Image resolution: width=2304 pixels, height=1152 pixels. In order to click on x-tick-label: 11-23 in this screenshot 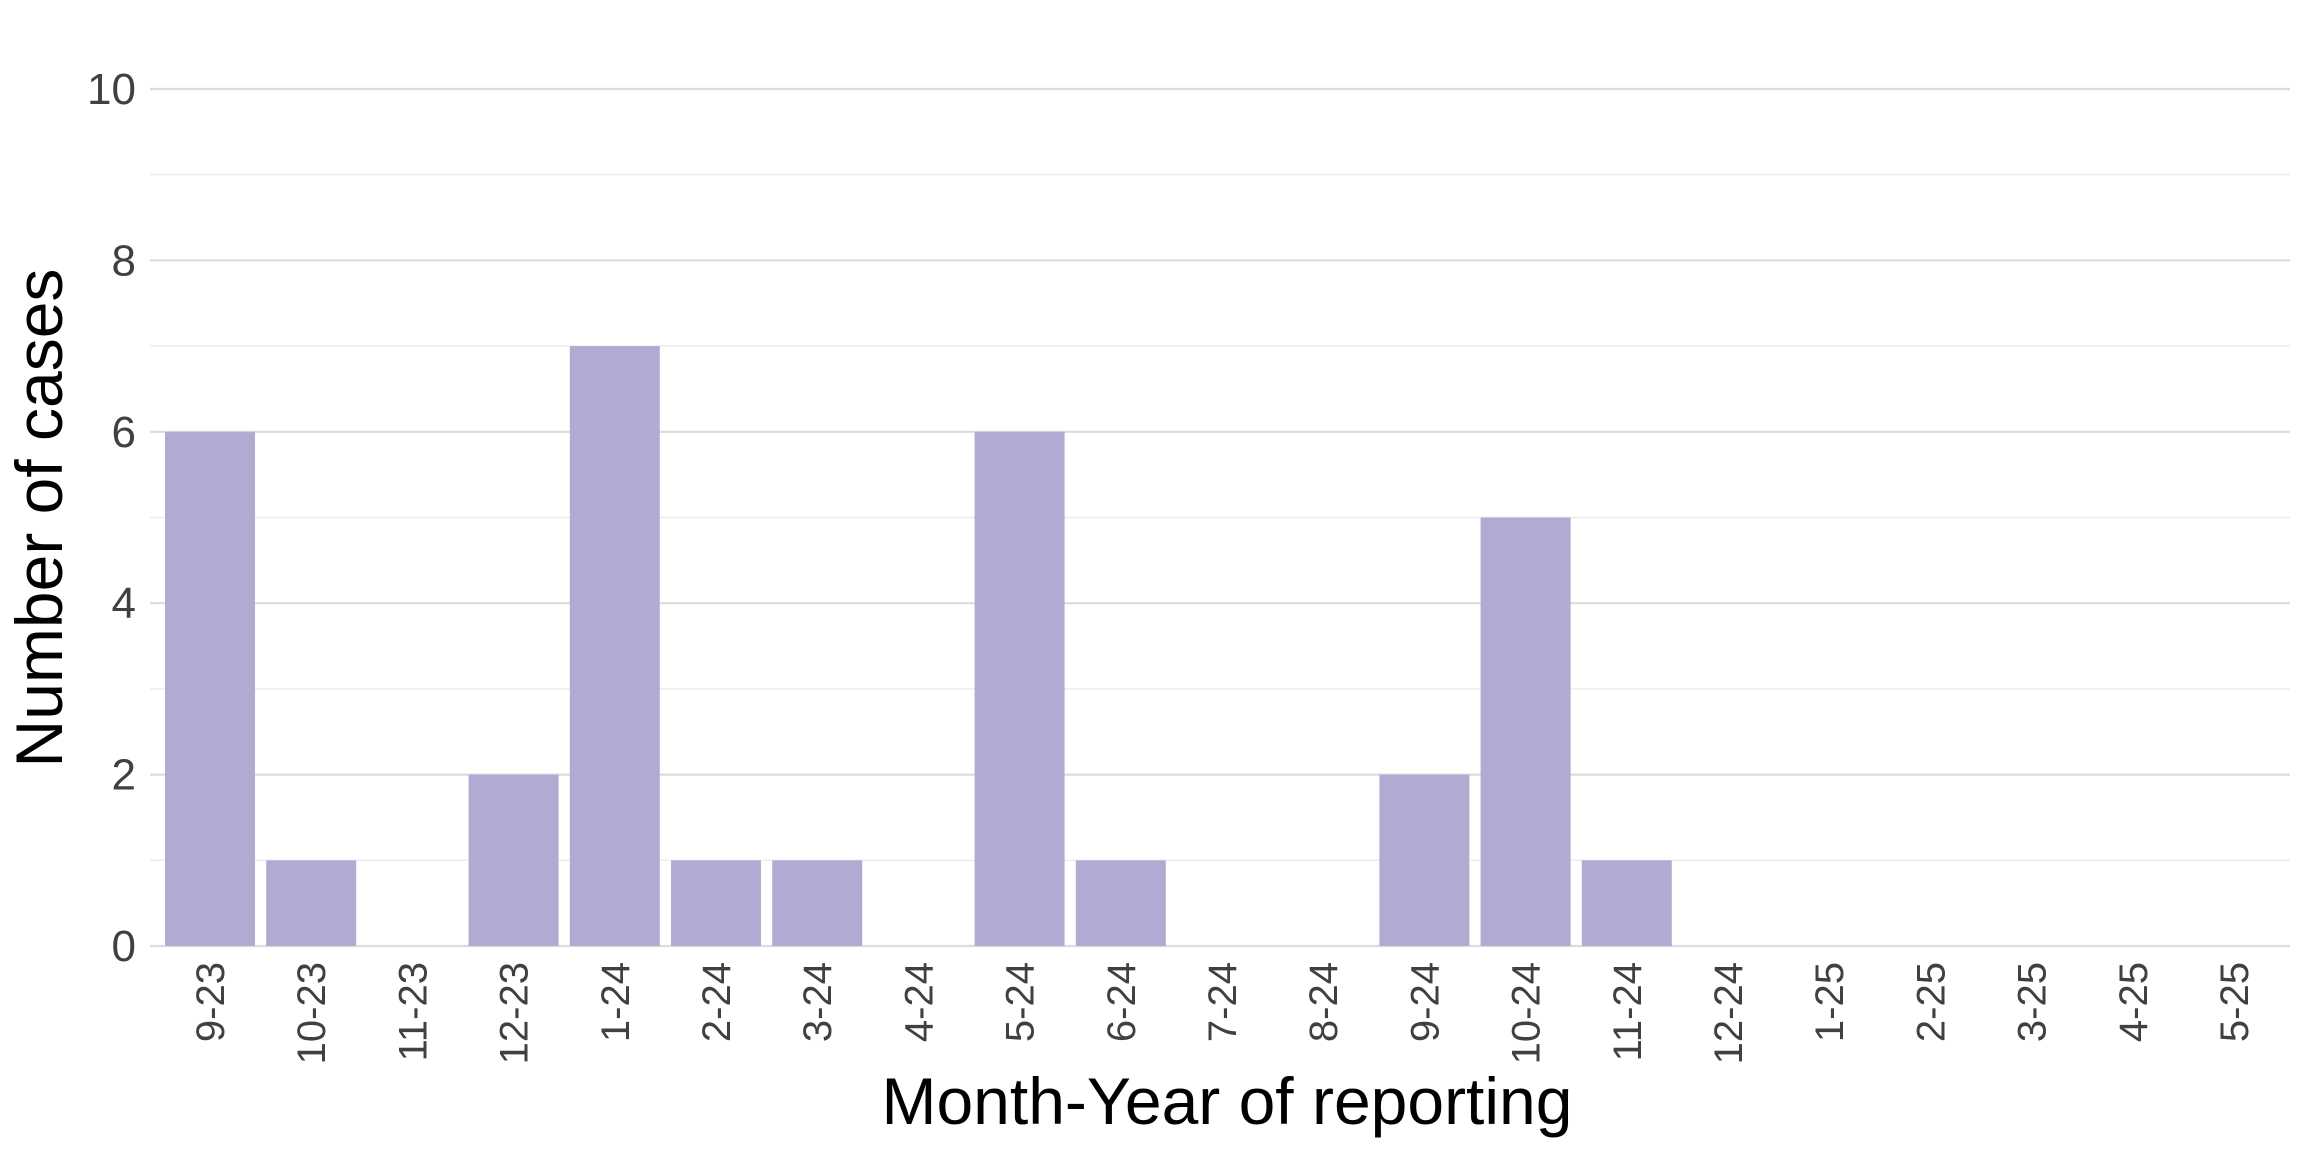, I will do `click(413, 1011)`.